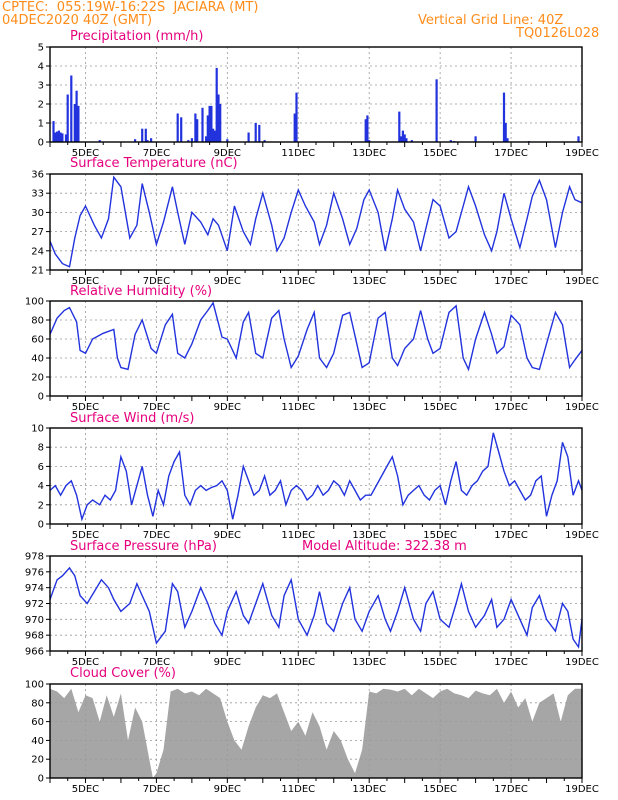  What do you see at coordinates (511, 407) in the screenshot?
I see `rh-xtick-label: 17DEC` at bounding box center [511, 407].